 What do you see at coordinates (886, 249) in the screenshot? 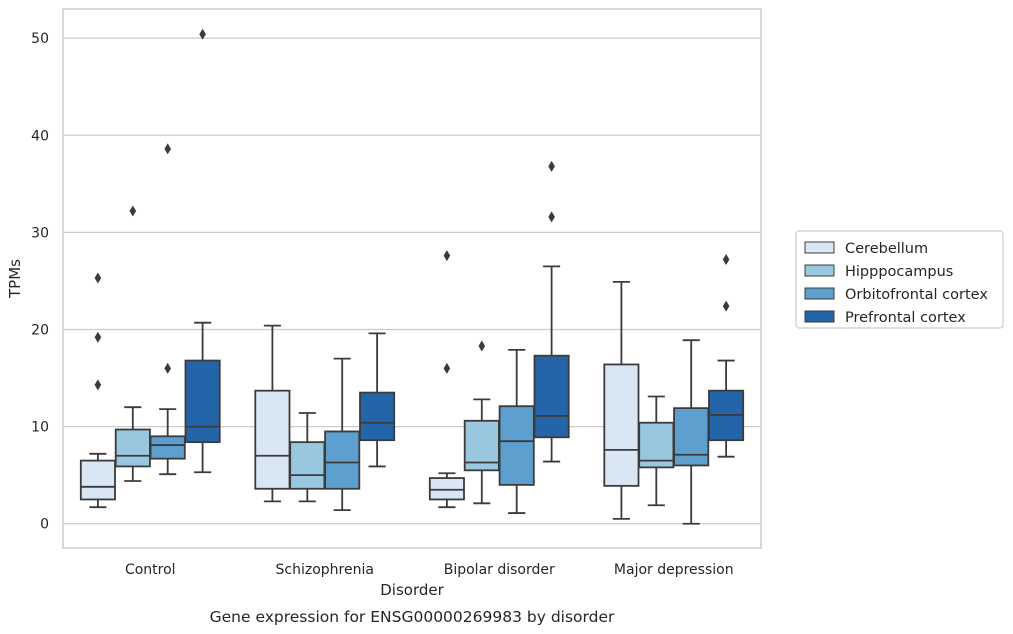
I see `legend-label: Cerebellum` at bounding box center [886, 249].